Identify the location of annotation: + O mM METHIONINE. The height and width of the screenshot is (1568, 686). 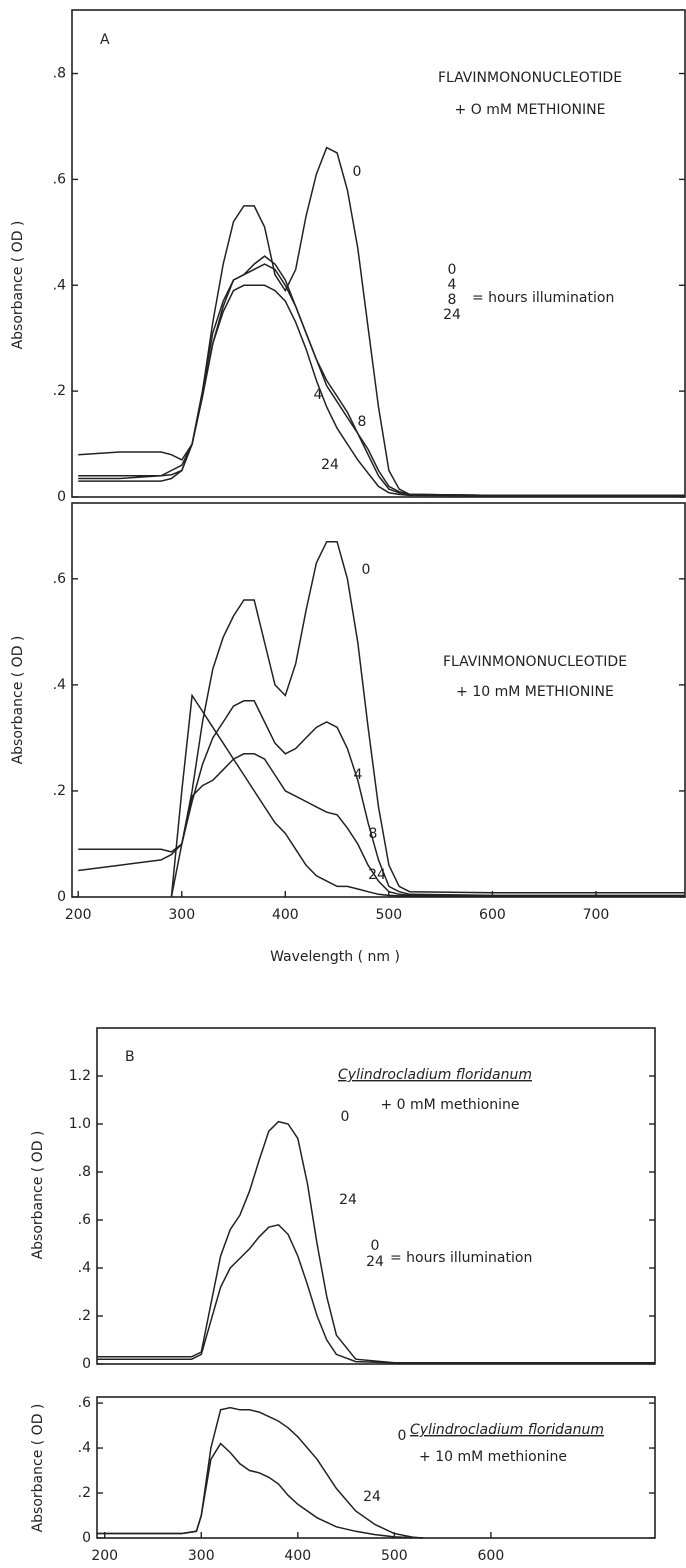
(530, 110).